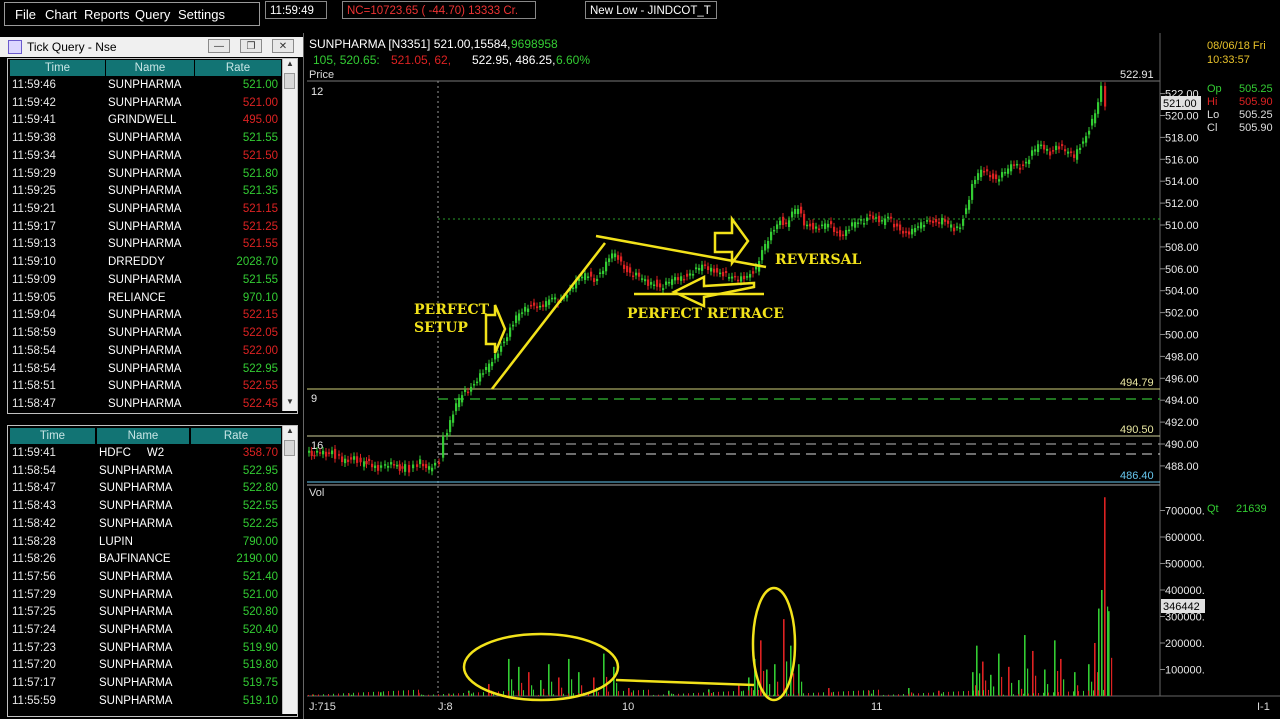 This screenshot has height=719, width=1280. I want to click on table-row: 11:58:43 SUNPHARMA 522.55, so click(145, 507).